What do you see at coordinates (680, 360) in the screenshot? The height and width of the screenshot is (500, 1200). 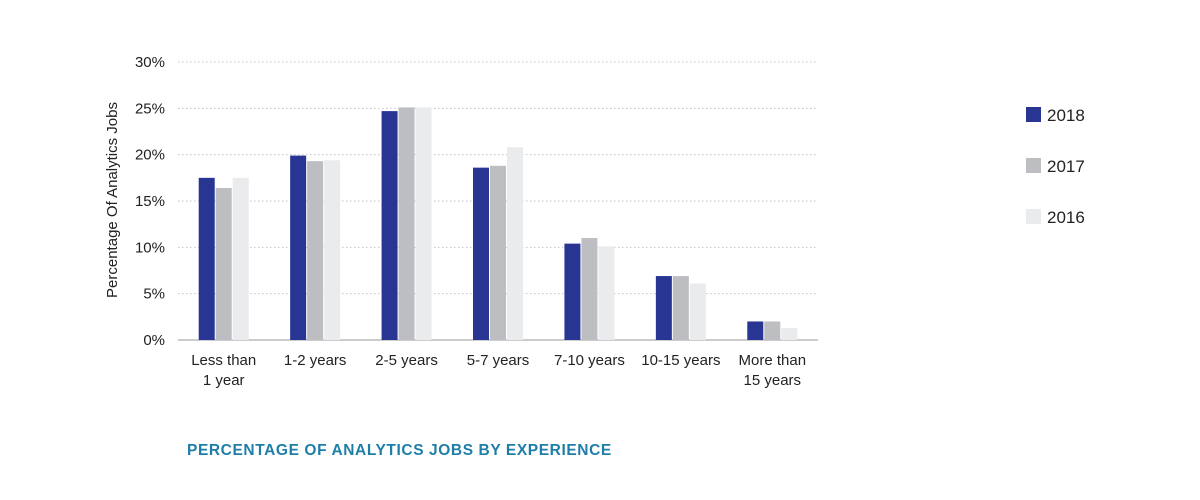 I see `x-category-label: 10-15 years` at bounding box center [680, 360].